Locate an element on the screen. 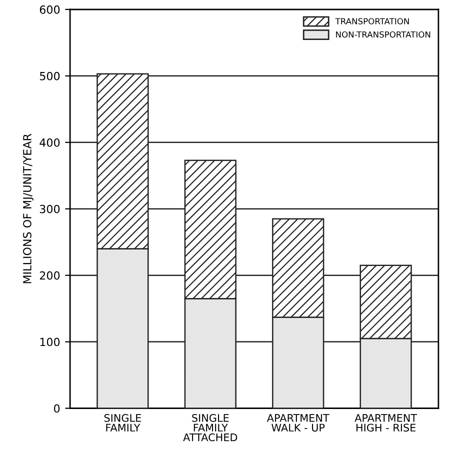 Image resolution: width=452 pixels, height=472 pixels. x-tick-label: SINGLE FAMILY is located at coordinates (122, 423).